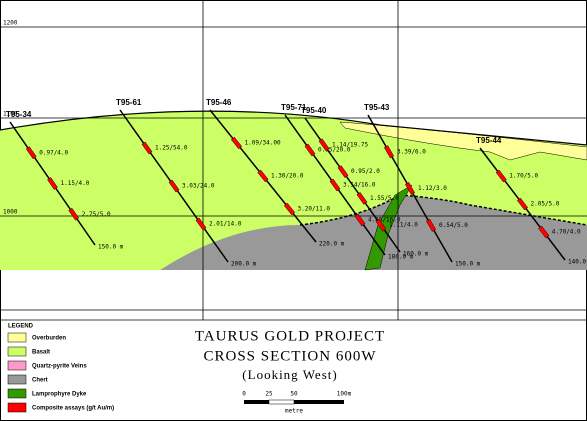 The width and height of the screenshot is (587, 421). What do you see at coordinates (129, 102) in the screenshot?
I see `hole-name: T95-61` at bounding box center [129, 102].